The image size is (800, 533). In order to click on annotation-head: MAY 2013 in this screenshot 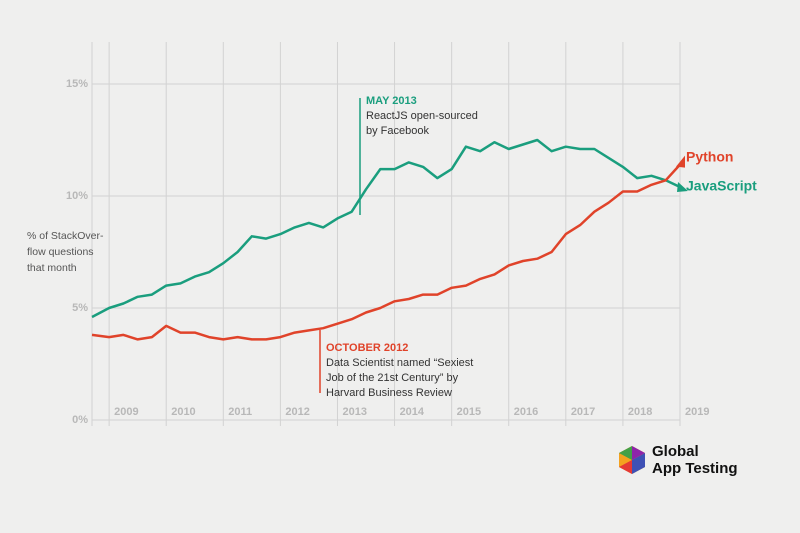, I will do `click(391, 101)`.